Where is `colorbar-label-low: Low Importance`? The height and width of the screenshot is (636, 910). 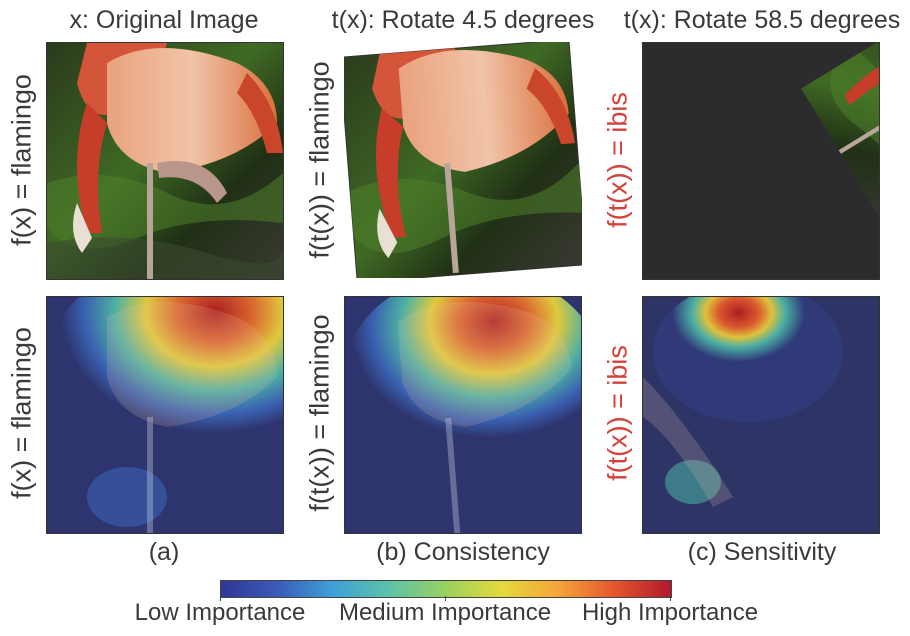 colorbar-label-low: Low Importance is located at coordinates (220, 612).